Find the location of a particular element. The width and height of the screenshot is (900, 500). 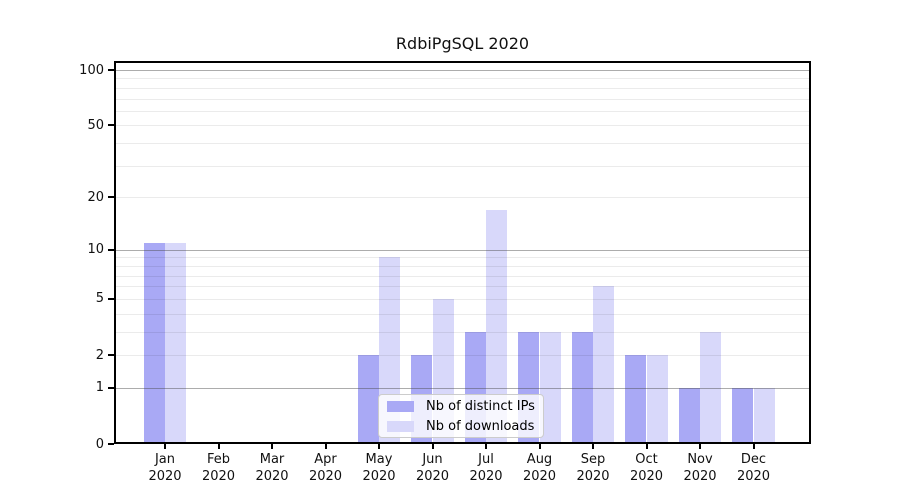

x-tick-label: Nov 2020 is located at coordinates (700, 468).